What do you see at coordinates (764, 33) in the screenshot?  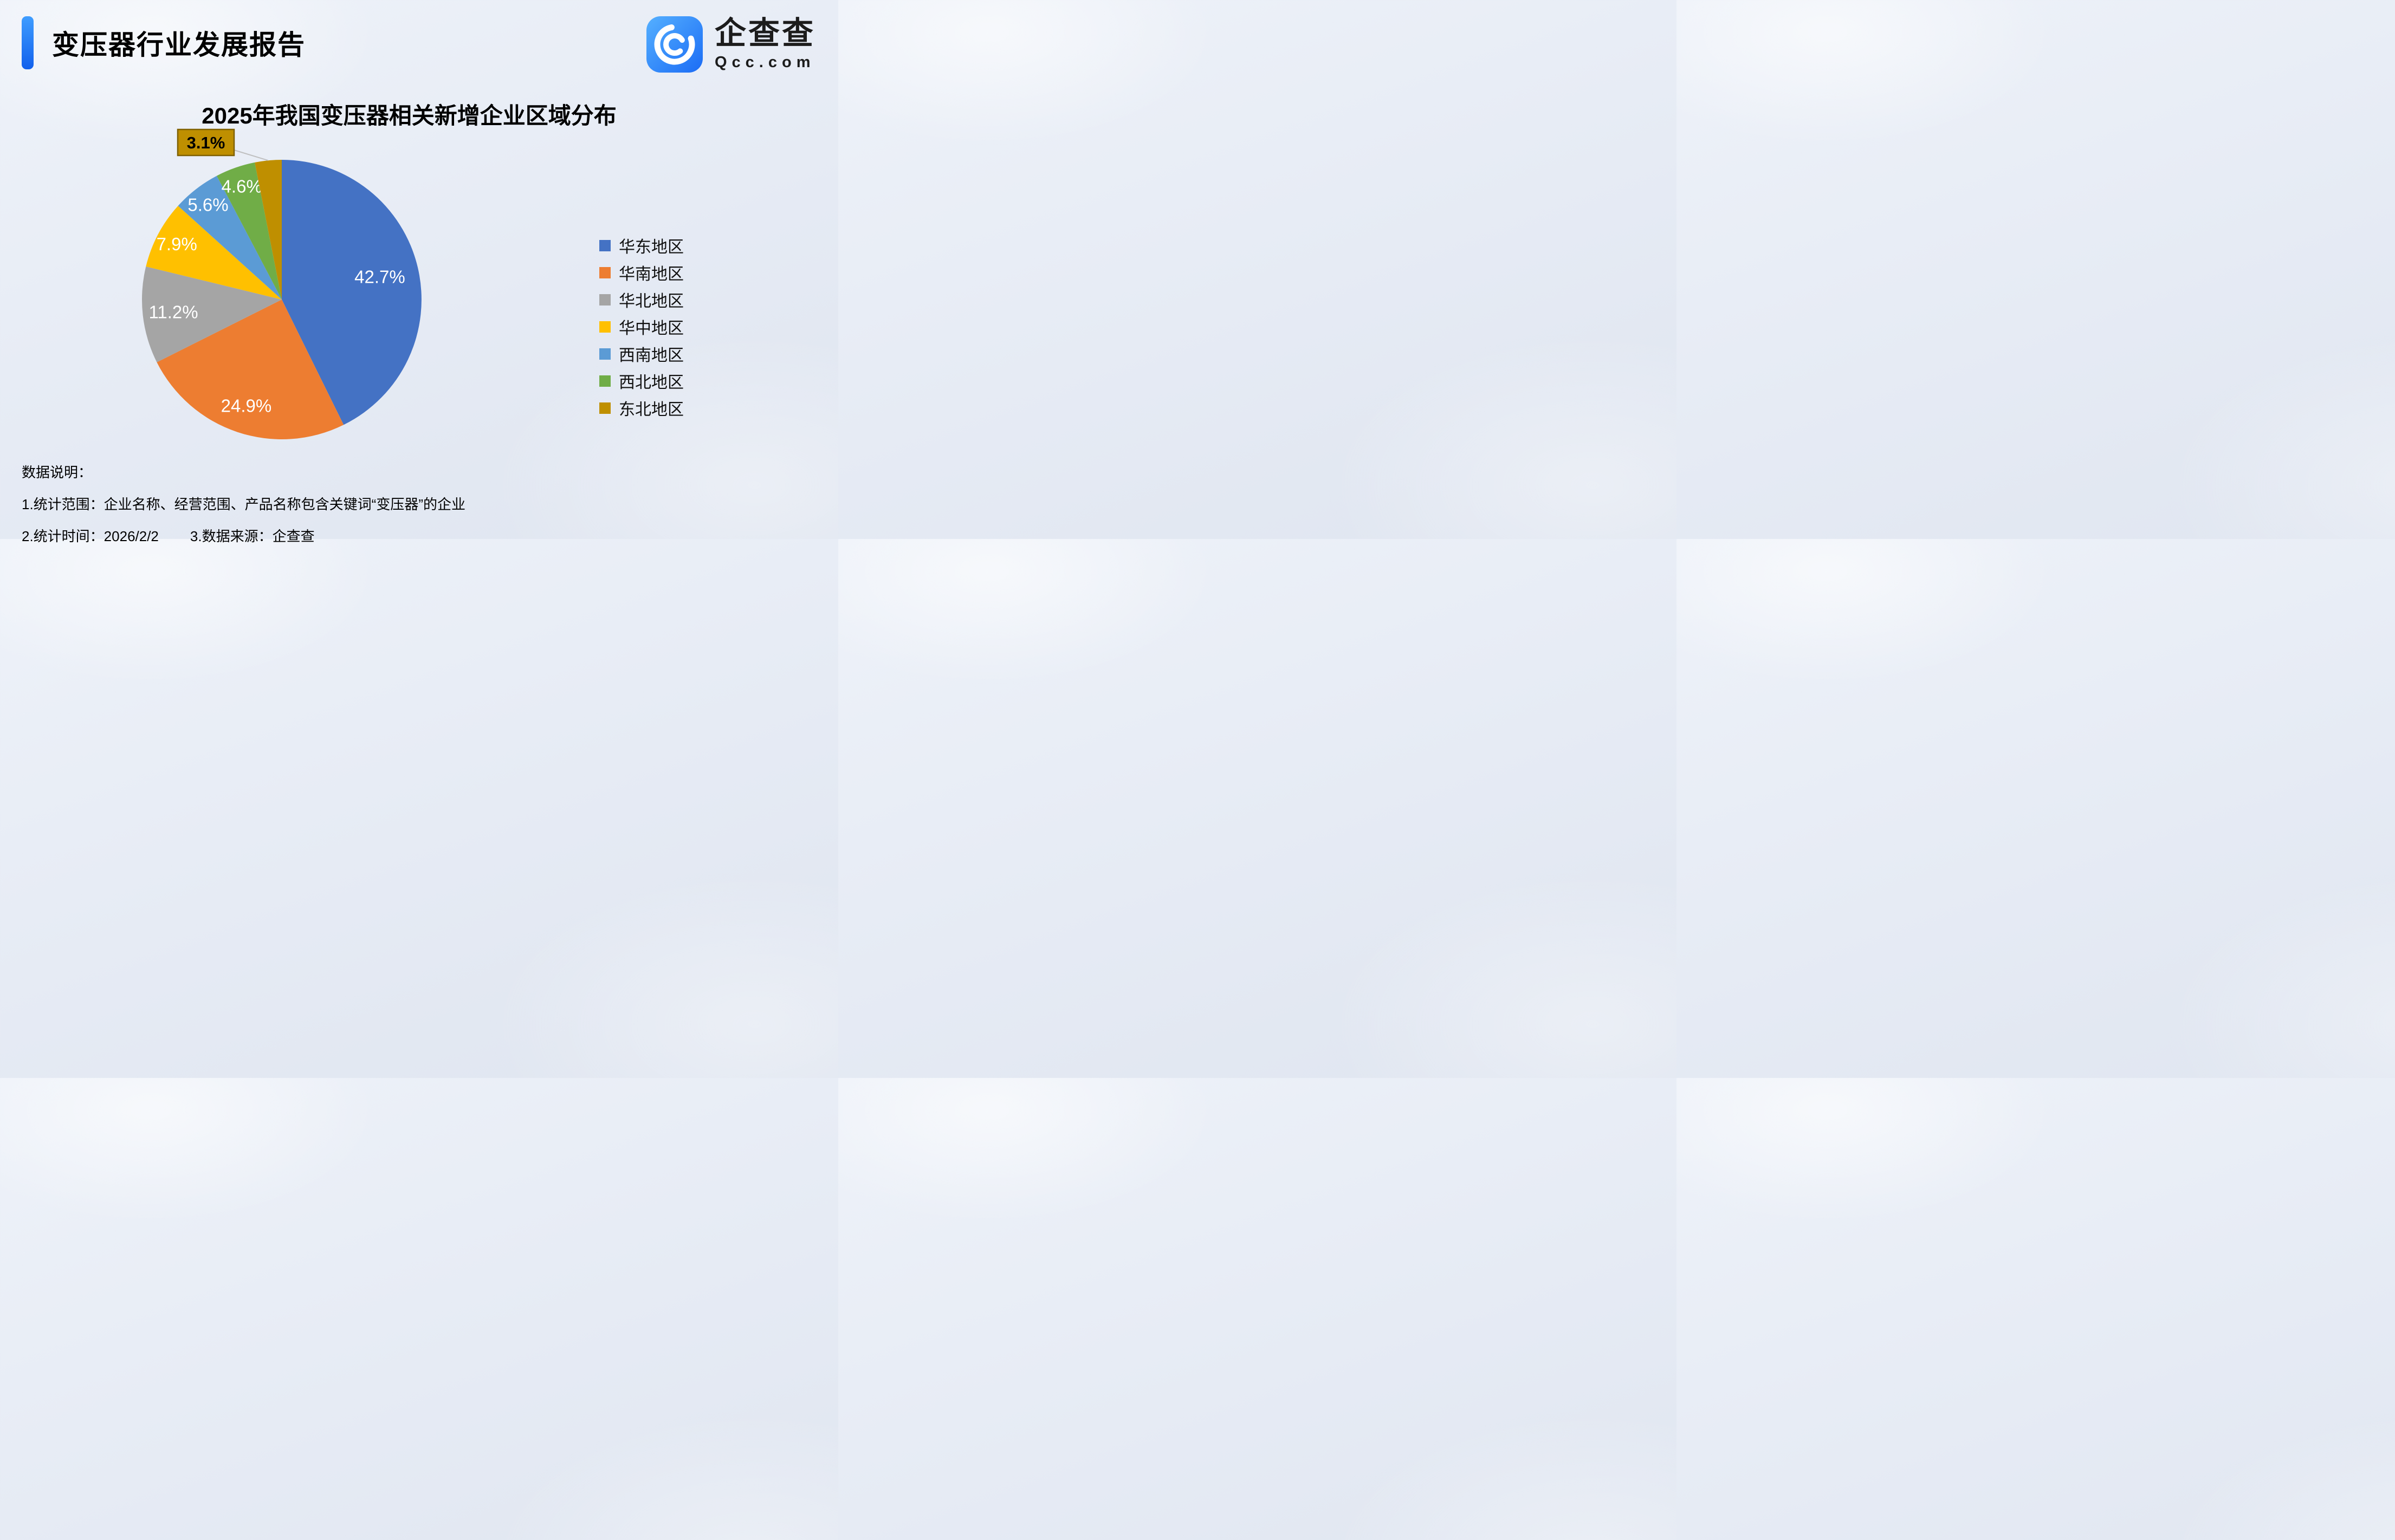 I see `qcc-logo-name: 企查查` at bounding box center [764, 33].